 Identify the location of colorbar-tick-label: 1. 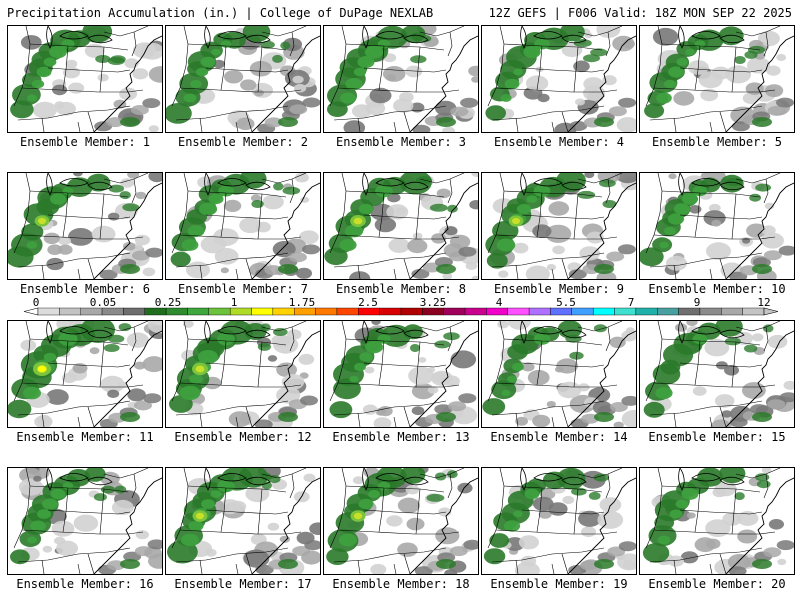
(234, 302).